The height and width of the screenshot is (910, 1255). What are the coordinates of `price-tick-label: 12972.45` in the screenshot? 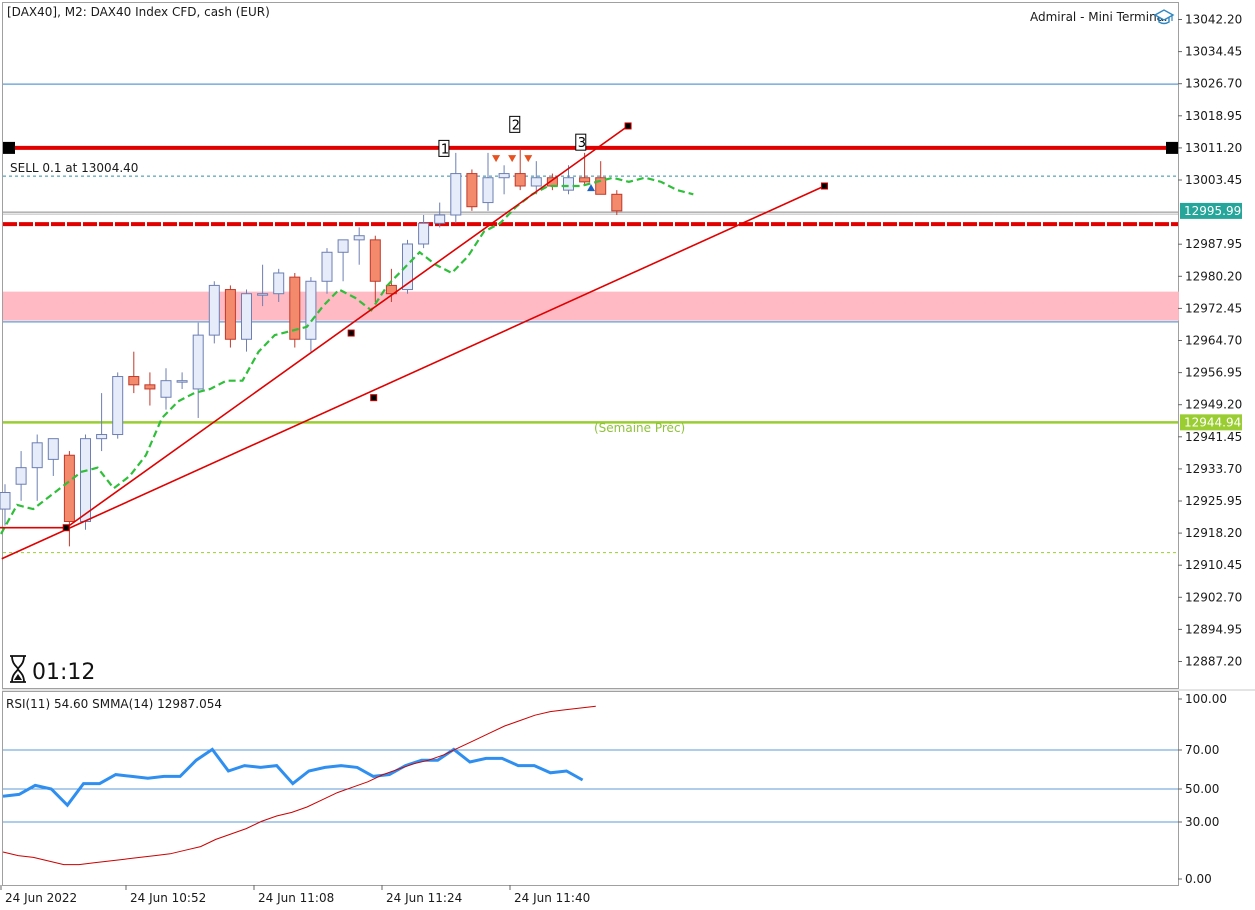 It's located at (1213, 308).